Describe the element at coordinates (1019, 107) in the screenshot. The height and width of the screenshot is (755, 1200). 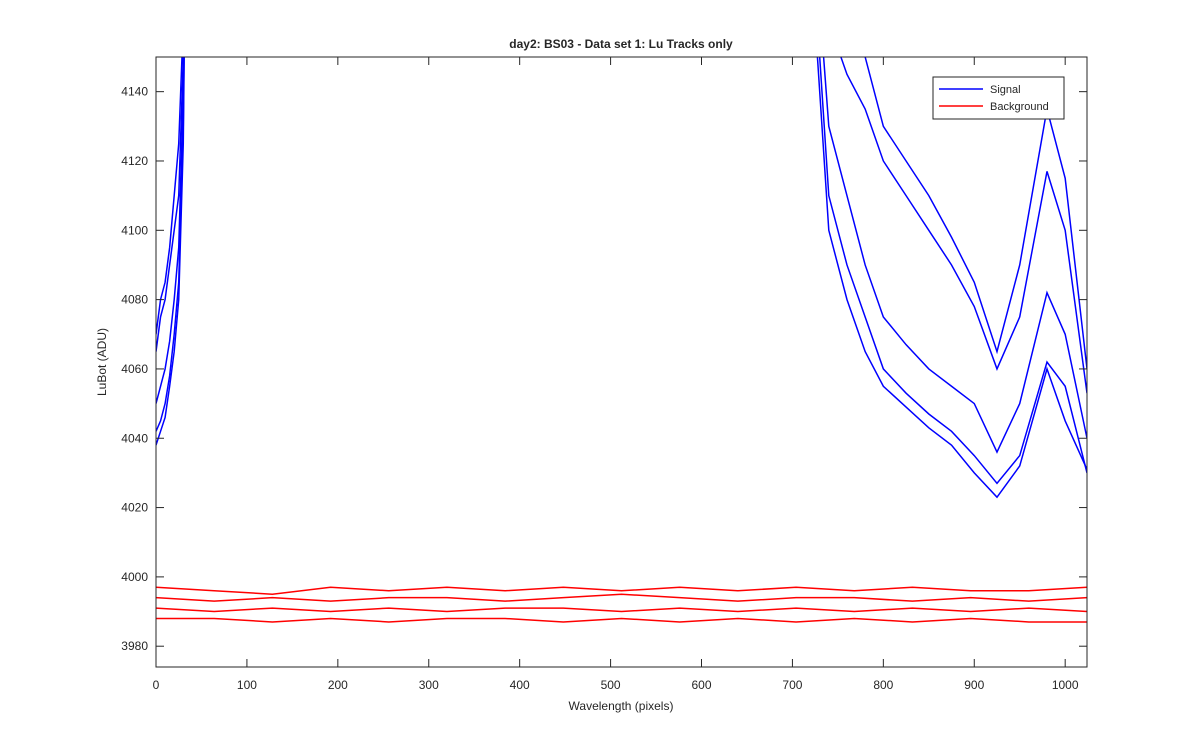
I see `legend-label: Background` at that location.